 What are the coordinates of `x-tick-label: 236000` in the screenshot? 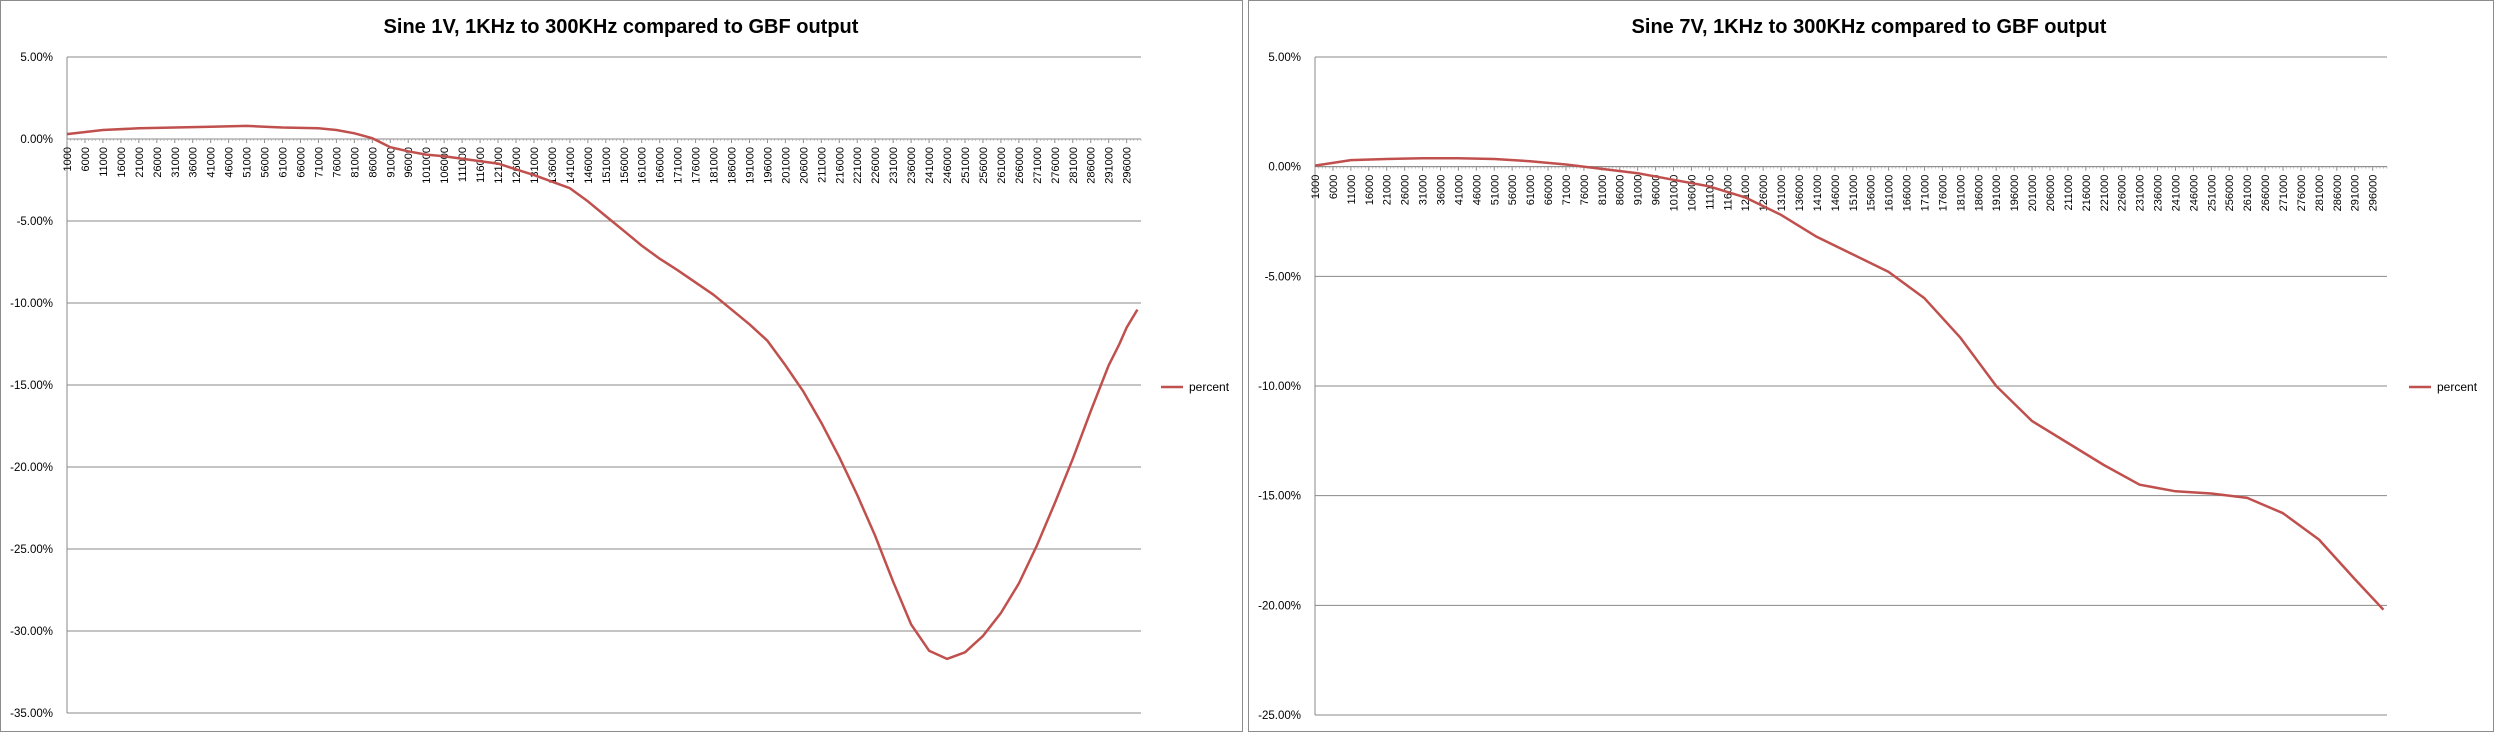 It's located at (912, 165).